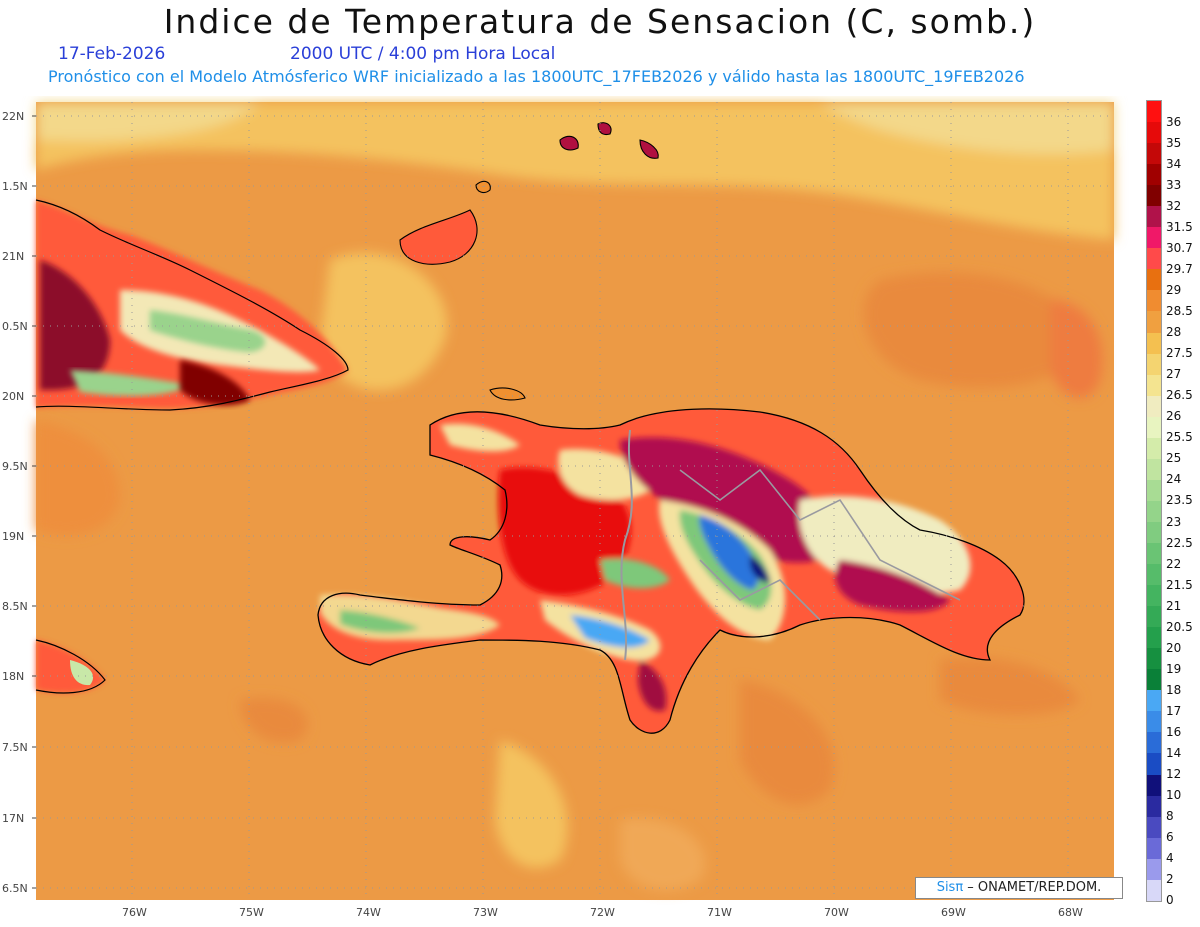  Describe the element at coordinates (836, 912) in the screenshot. I see `lon-label: 70W` at that location.